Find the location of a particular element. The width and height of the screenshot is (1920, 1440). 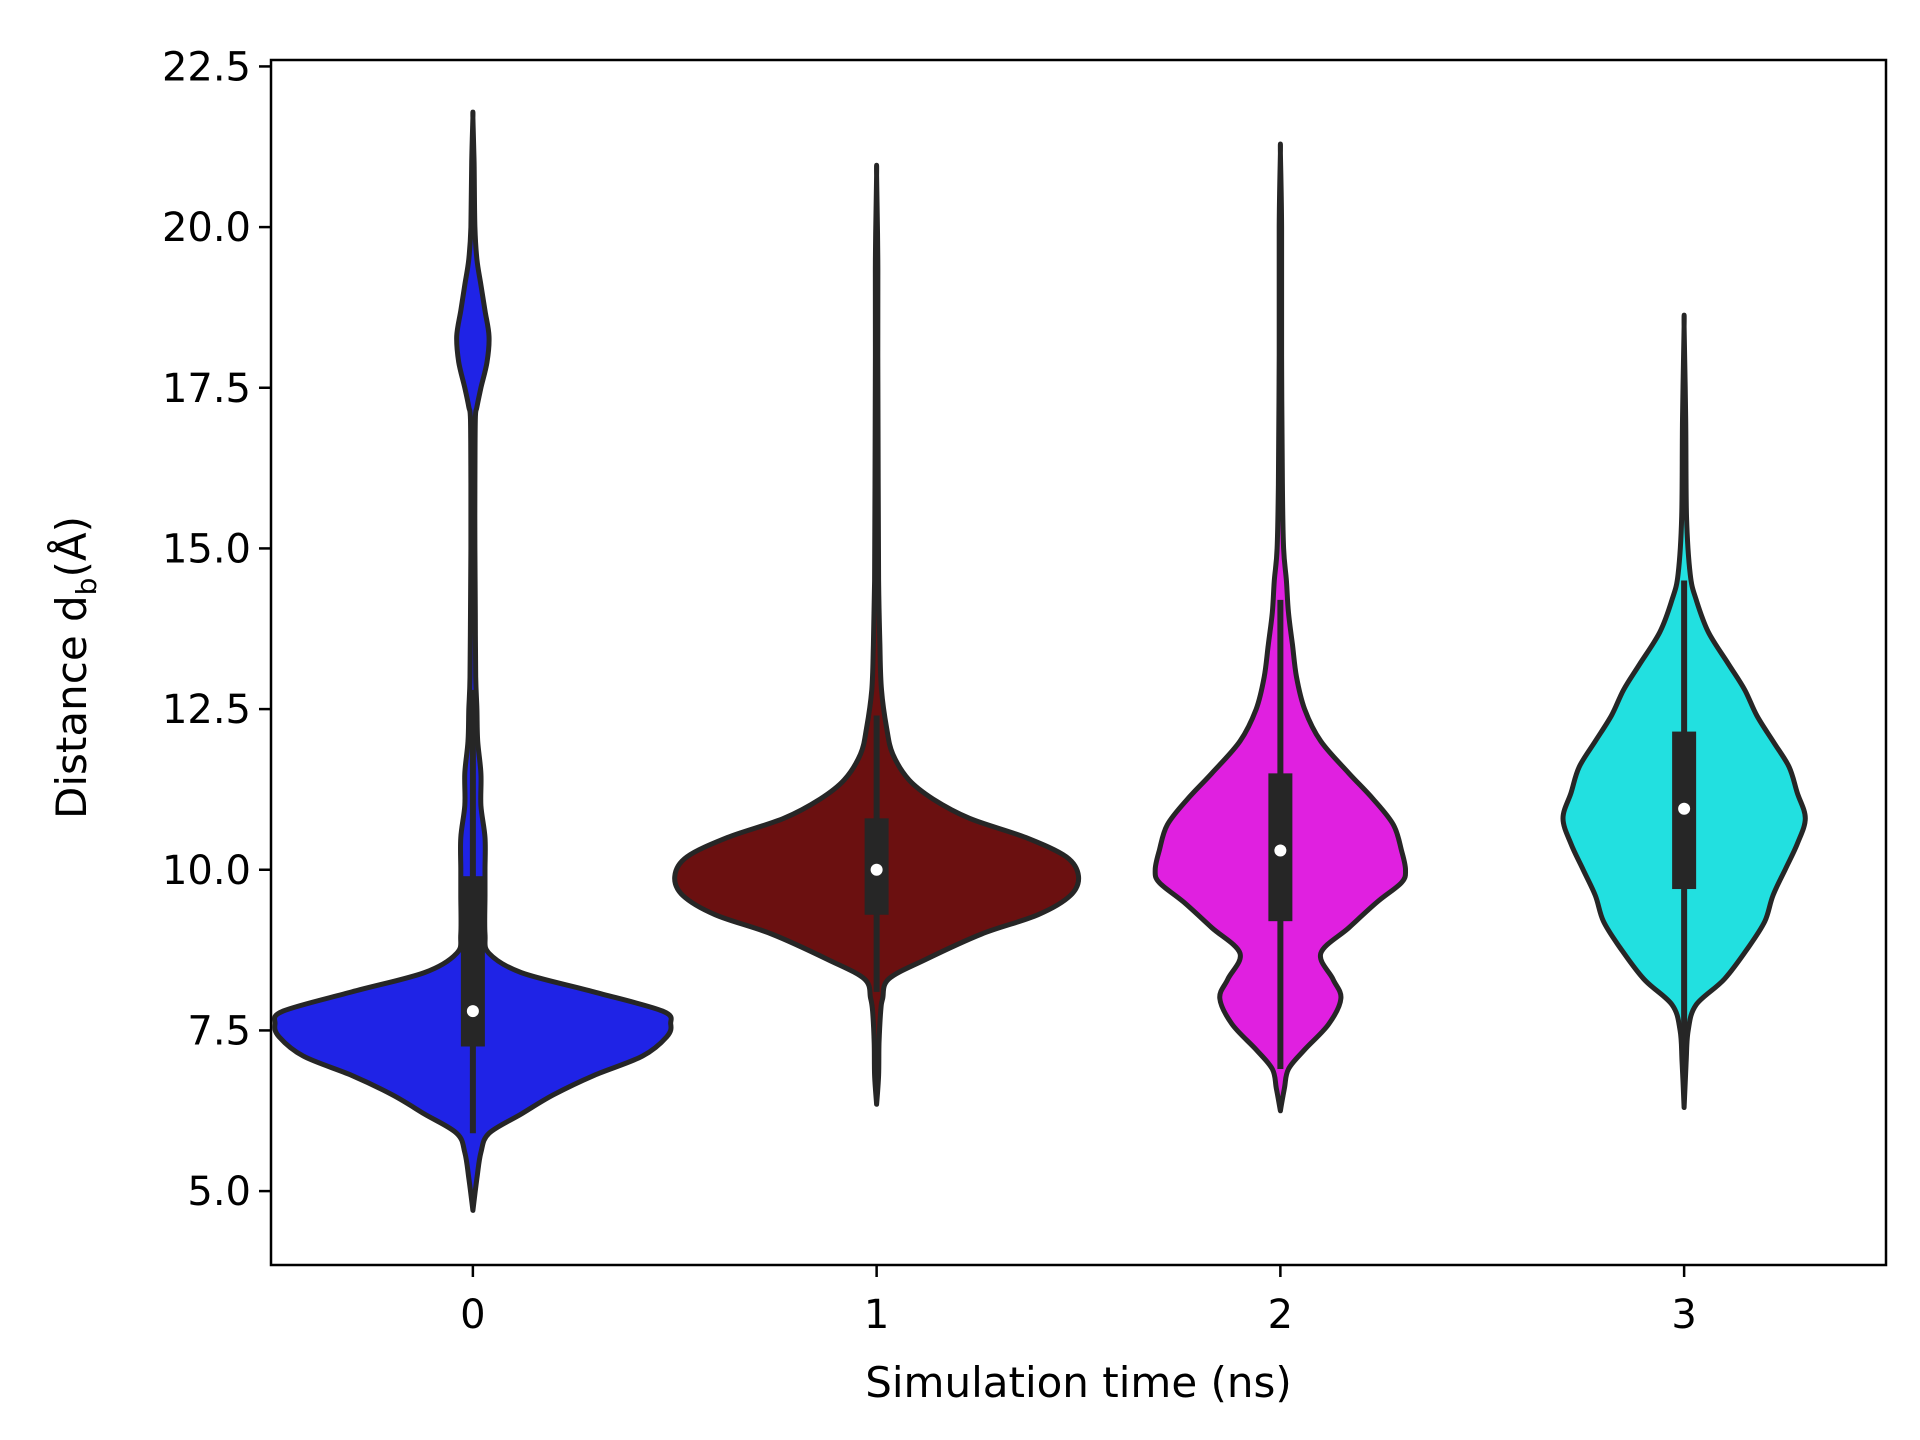

violin-body is located at coordinates (877, 634).